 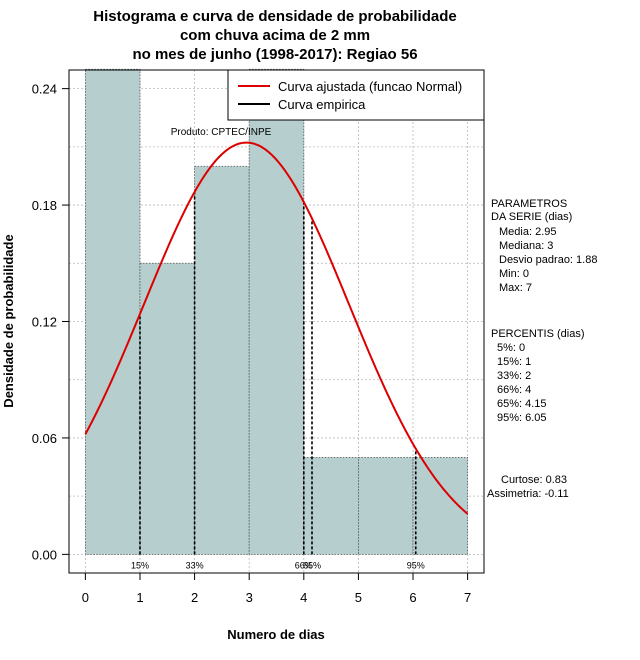 What do you see at coordinates (312, 565) in the screenshot?
I see `percentile-label-3: 65%` at bounding box center [312, 565].